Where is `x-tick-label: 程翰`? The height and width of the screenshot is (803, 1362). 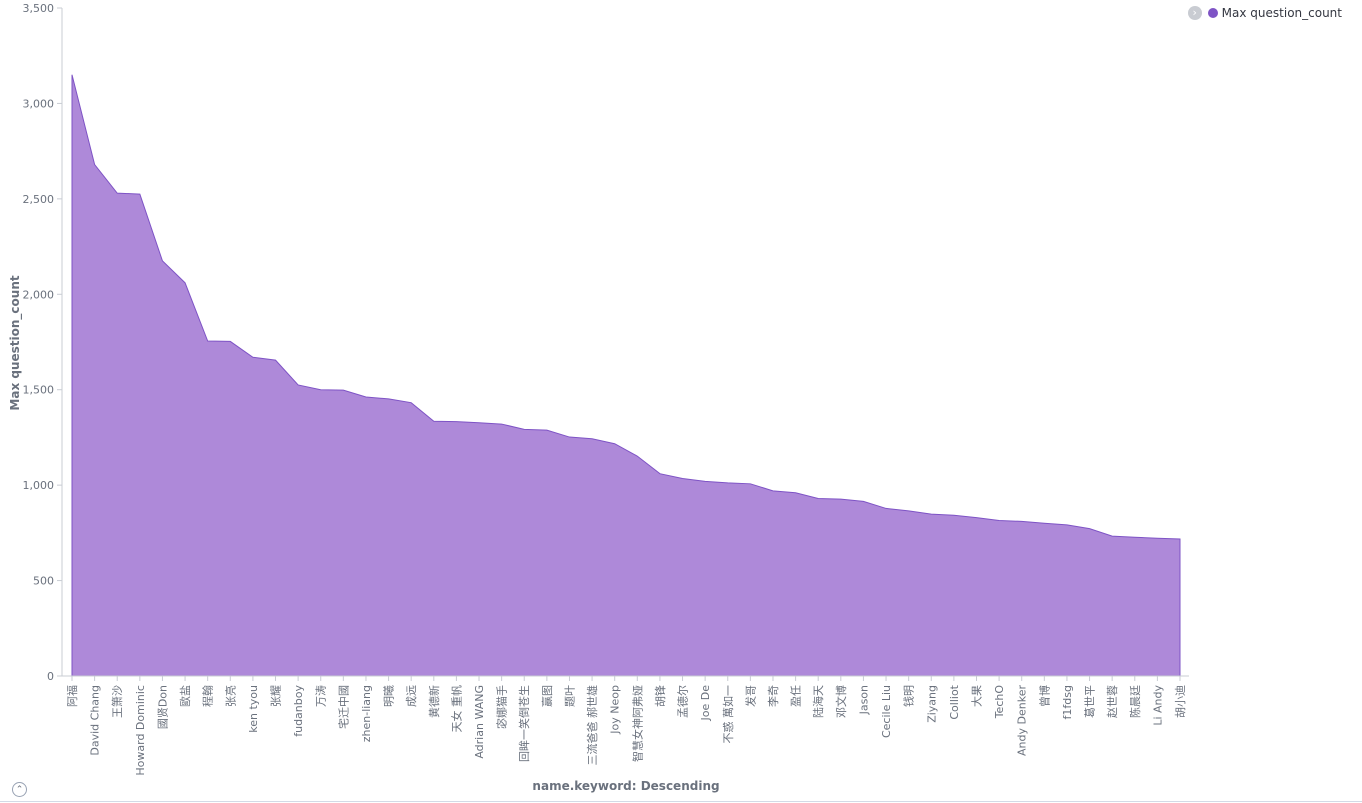
x-tick-label: 程翰 is located at coordinates (208, 696).